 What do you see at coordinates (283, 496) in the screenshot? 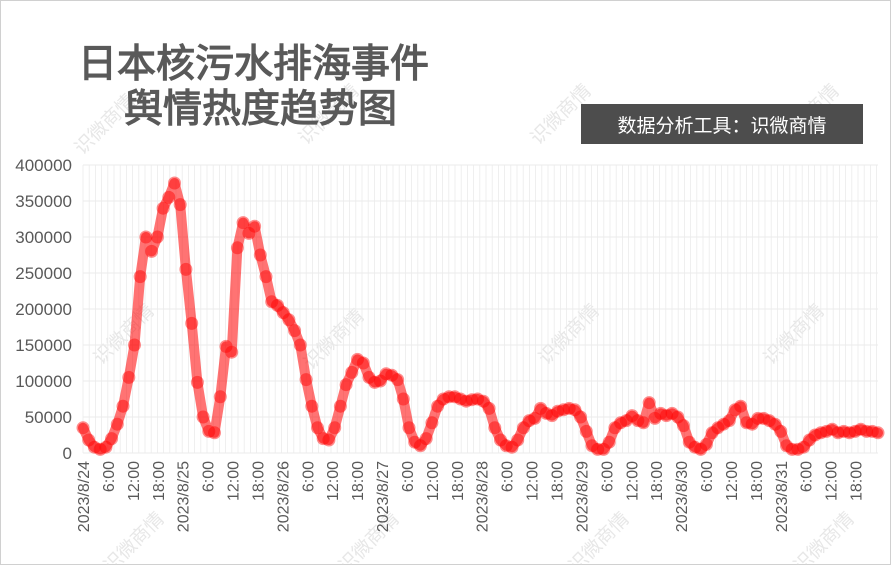
I see `x-tick-label: 2023/8/26` at bounding box center [283, 496].